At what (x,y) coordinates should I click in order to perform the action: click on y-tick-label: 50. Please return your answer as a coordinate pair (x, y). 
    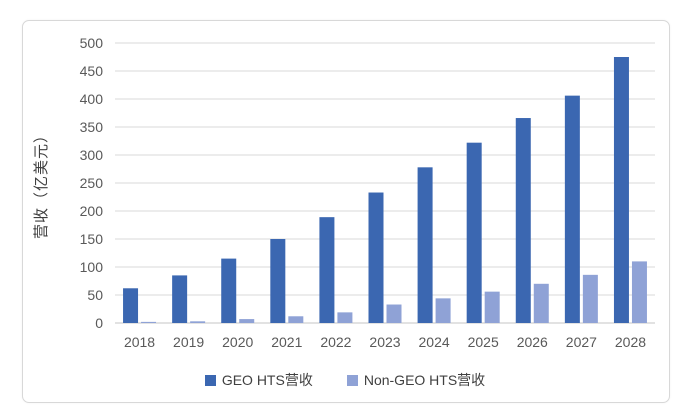
    Looking at the image, I should click on (95, 295).